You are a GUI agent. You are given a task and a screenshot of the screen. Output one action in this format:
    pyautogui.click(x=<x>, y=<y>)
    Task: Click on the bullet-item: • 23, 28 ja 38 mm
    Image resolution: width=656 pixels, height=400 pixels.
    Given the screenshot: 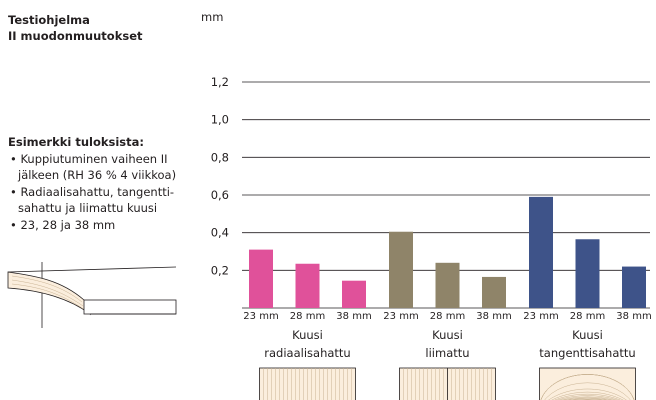 What is the action you would take?
    pyautogui.click(x=63, y=224)
    